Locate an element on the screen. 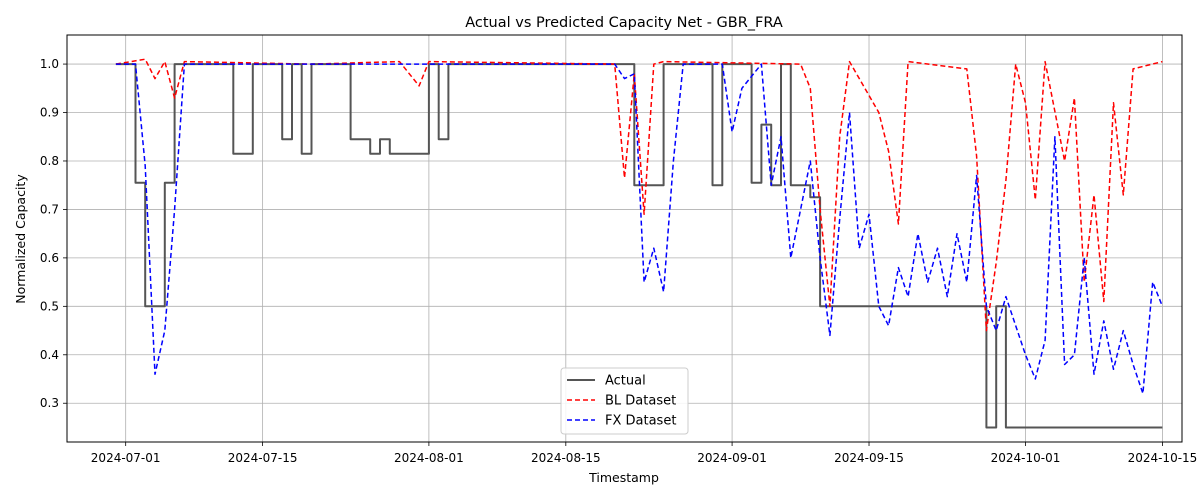 This screenshot has height=500, width=1200. x-tick-label: 2024-10-15 is located at coordinates (1163, 458).